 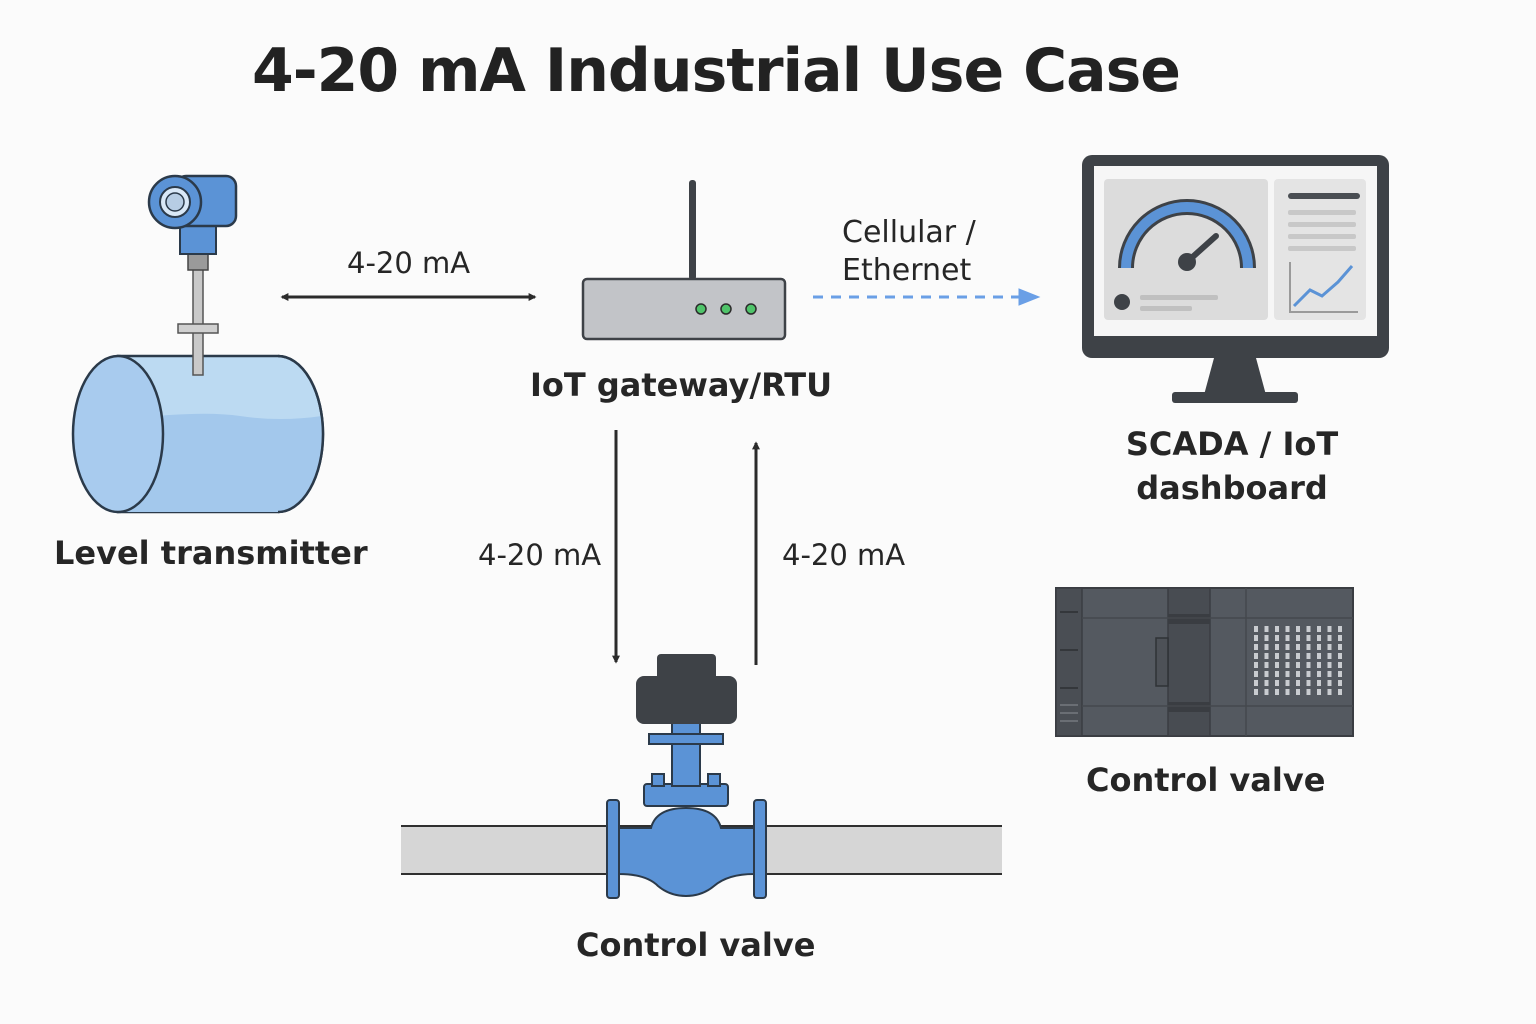 What do you see at coordinates (1232, 488) in the screenshot?
I see `scada-label-line-2: dashboard` at bounding box center [1232, 488].